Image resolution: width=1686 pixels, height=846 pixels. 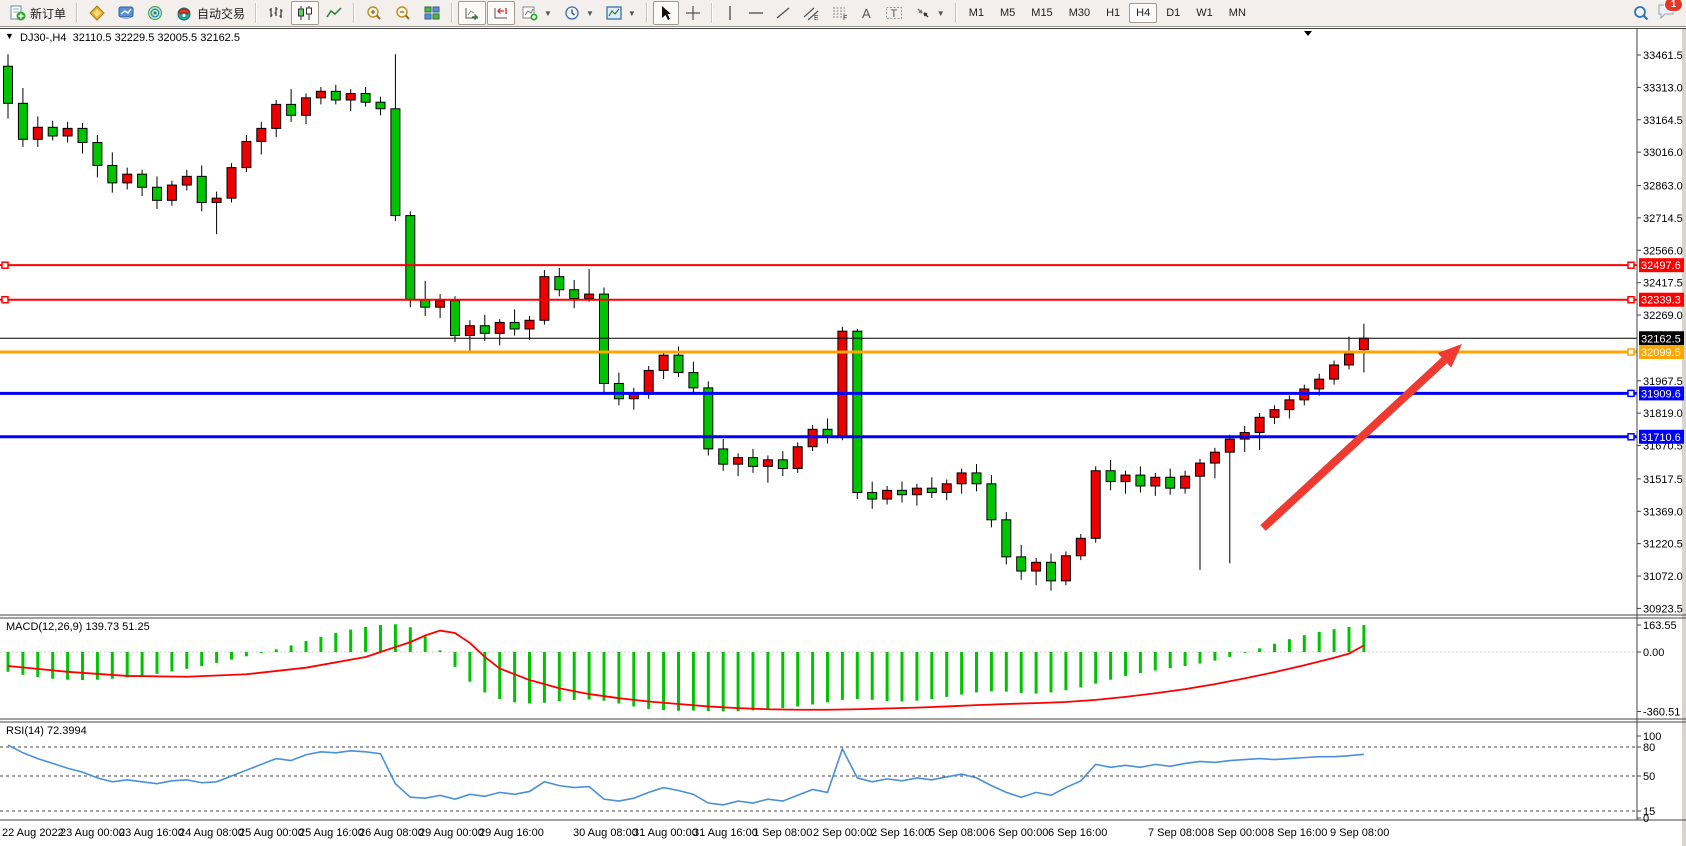 What do you see at coordinates (210, 13) in the screenshot?
I see `auto-trading-button: 自动交易` at bounding box center [210, 13].